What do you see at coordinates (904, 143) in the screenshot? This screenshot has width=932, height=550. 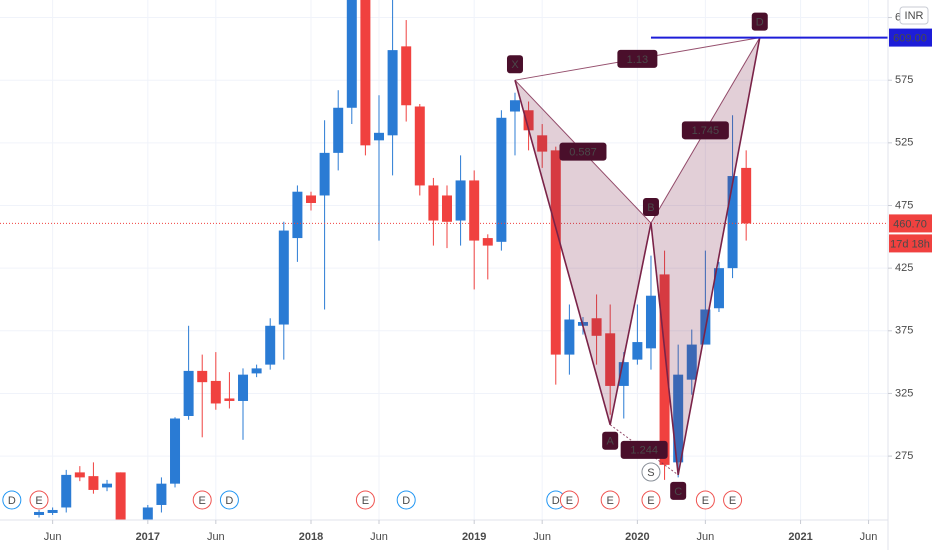 I see `y-tick-label: 525` at bounding box center [904, 143].